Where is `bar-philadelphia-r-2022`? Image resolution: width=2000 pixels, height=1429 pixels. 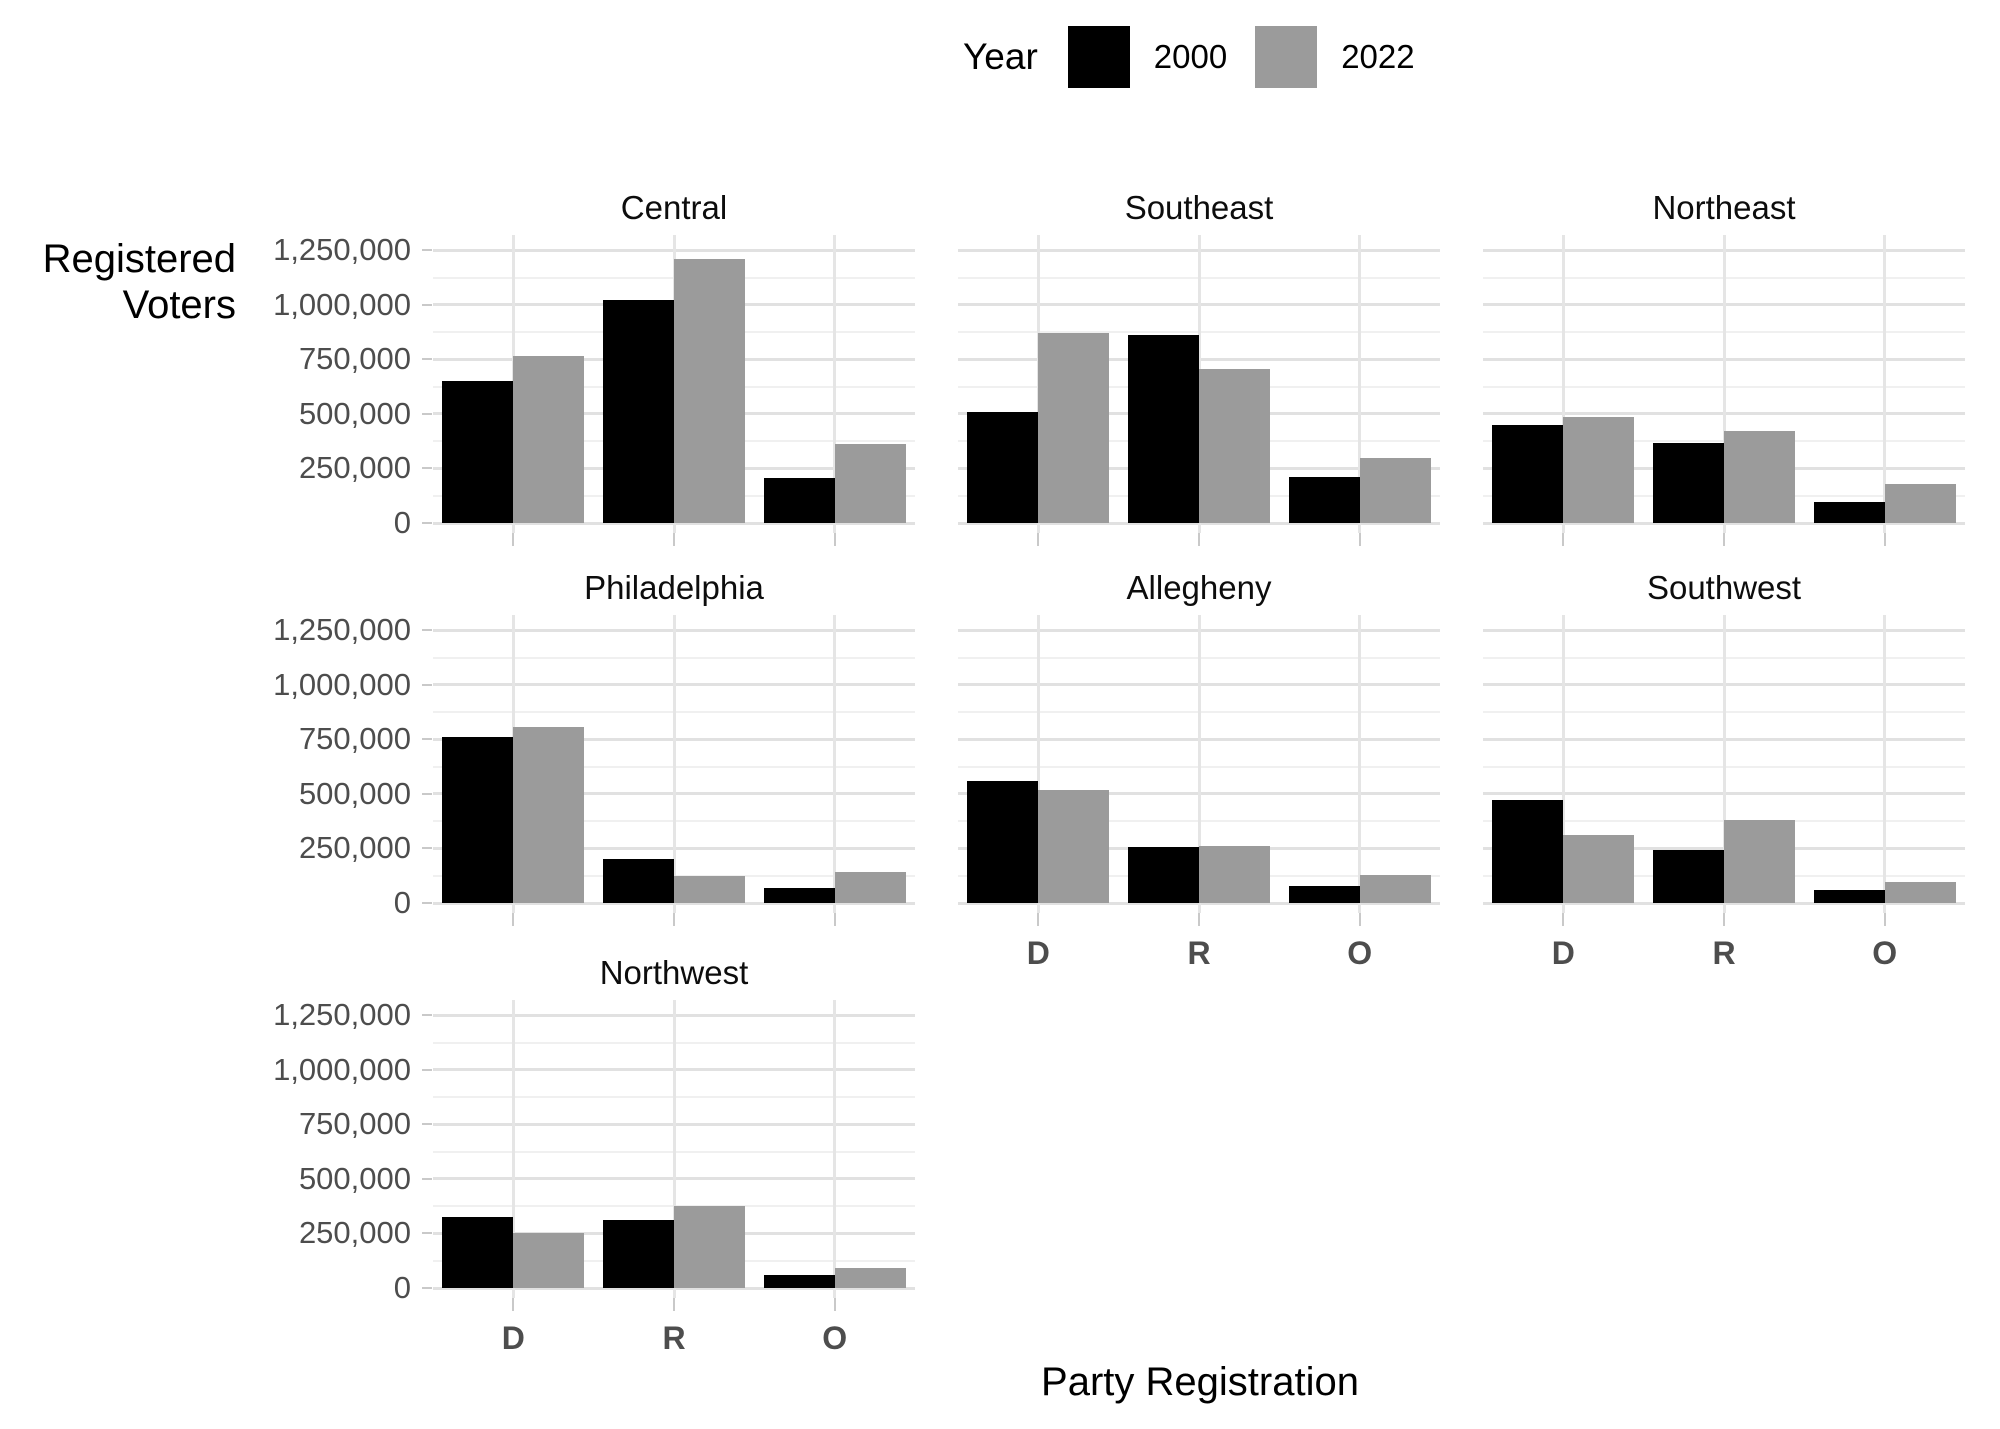 bar-philadelphia-r-2022 is located at coordinates (709, 889).